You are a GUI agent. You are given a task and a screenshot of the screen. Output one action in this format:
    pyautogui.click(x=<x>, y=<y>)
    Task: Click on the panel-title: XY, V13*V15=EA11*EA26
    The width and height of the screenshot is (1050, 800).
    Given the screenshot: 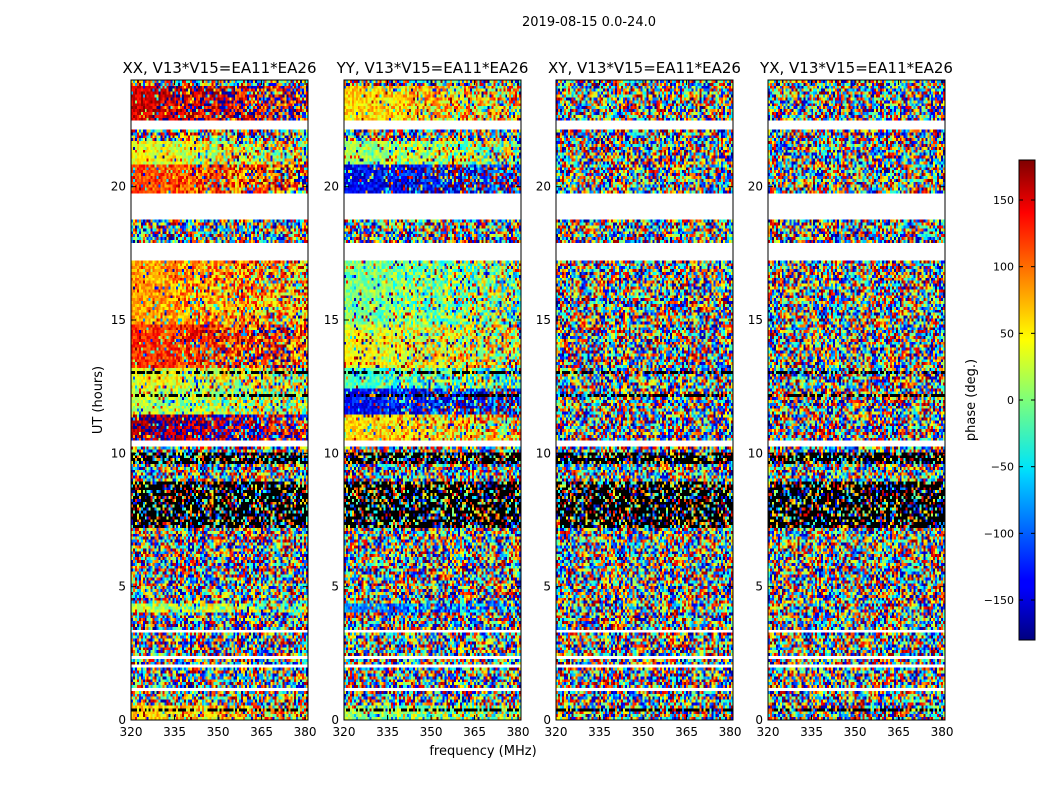 What is the action you would take?
    pyautogui.click(x=644, y=68)
    